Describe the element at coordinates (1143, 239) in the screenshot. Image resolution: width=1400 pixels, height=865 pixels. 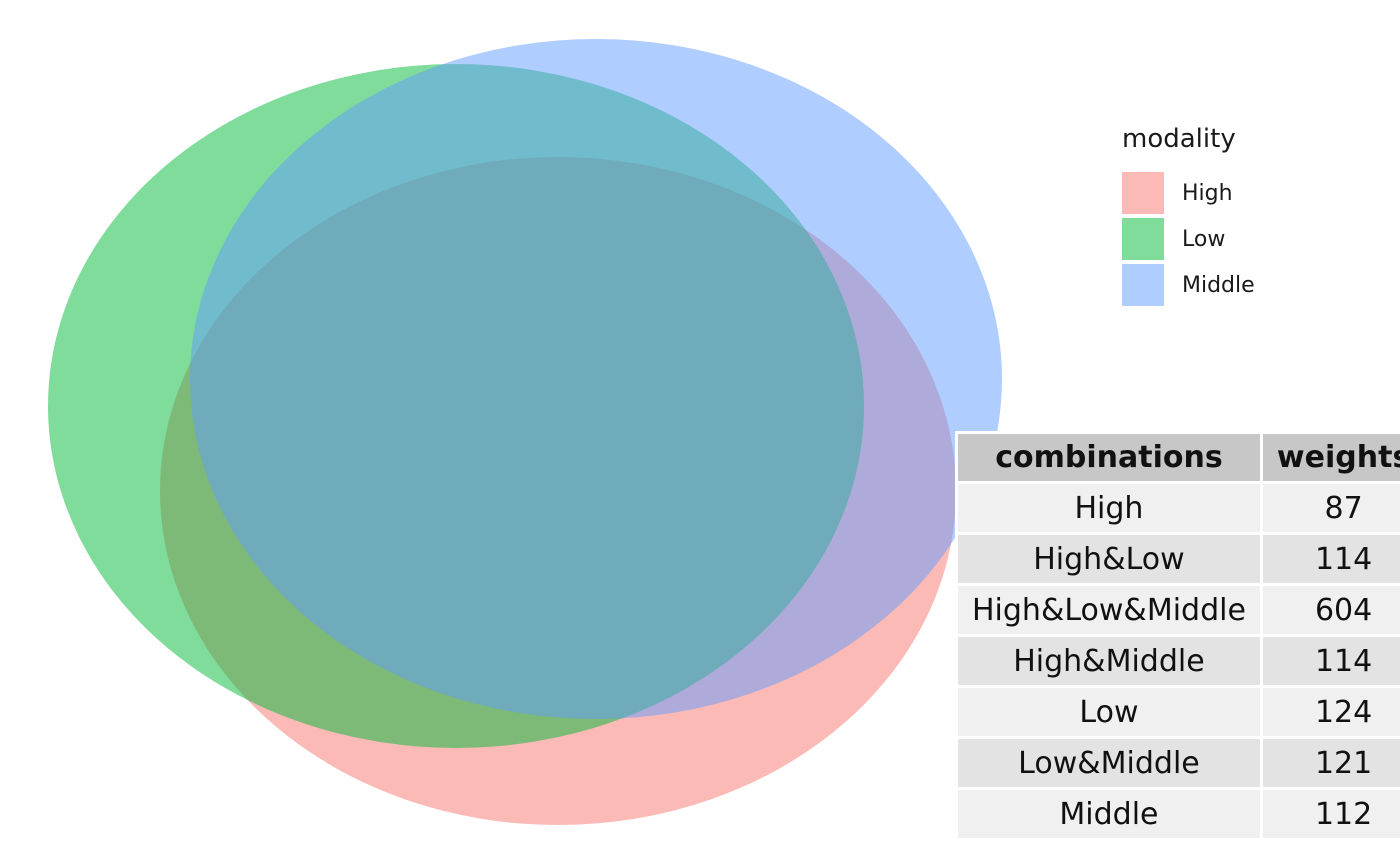
I see `legend-key-low` at that location.